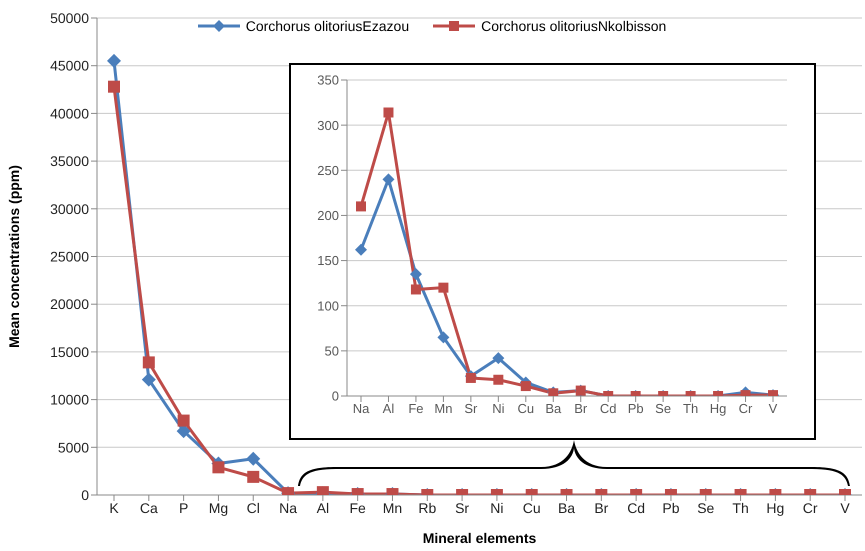  What do you see at coordinates (70, 304) in the screenshot?
I see `y-tick-label: 20000` at bounding box center [70, 304].